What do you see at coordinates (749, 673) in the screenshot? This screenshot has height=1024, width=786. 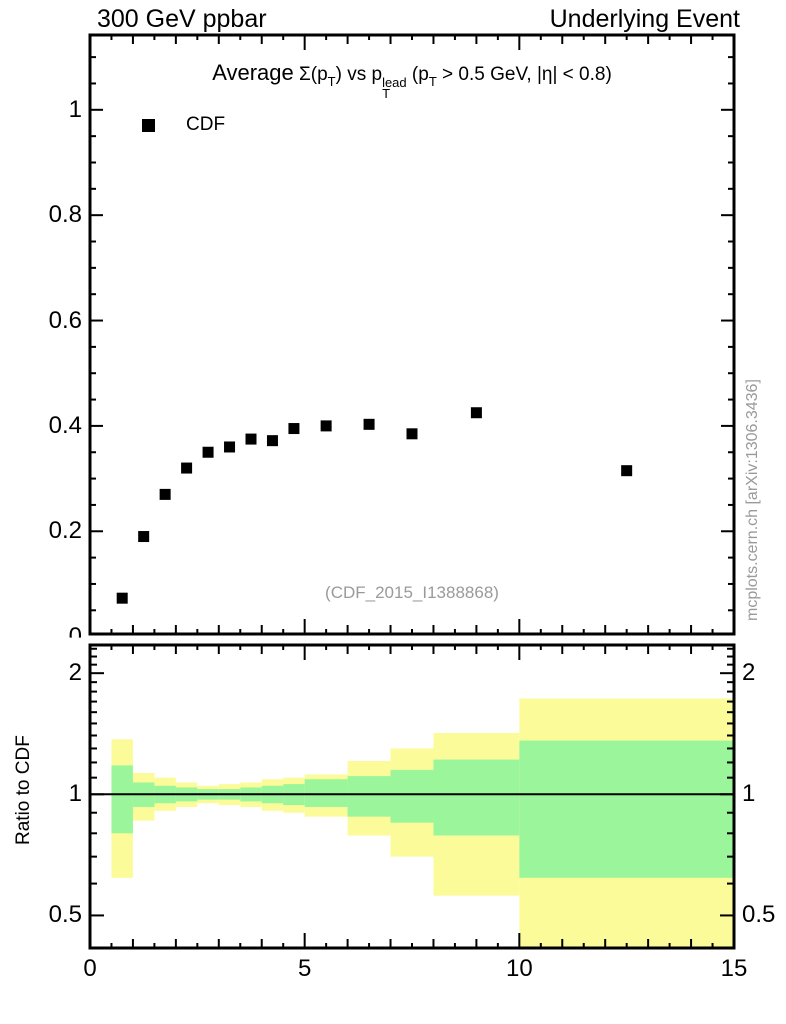 I see `ratio-y-tick-label-right: 2` at bounding box center [749, 673].